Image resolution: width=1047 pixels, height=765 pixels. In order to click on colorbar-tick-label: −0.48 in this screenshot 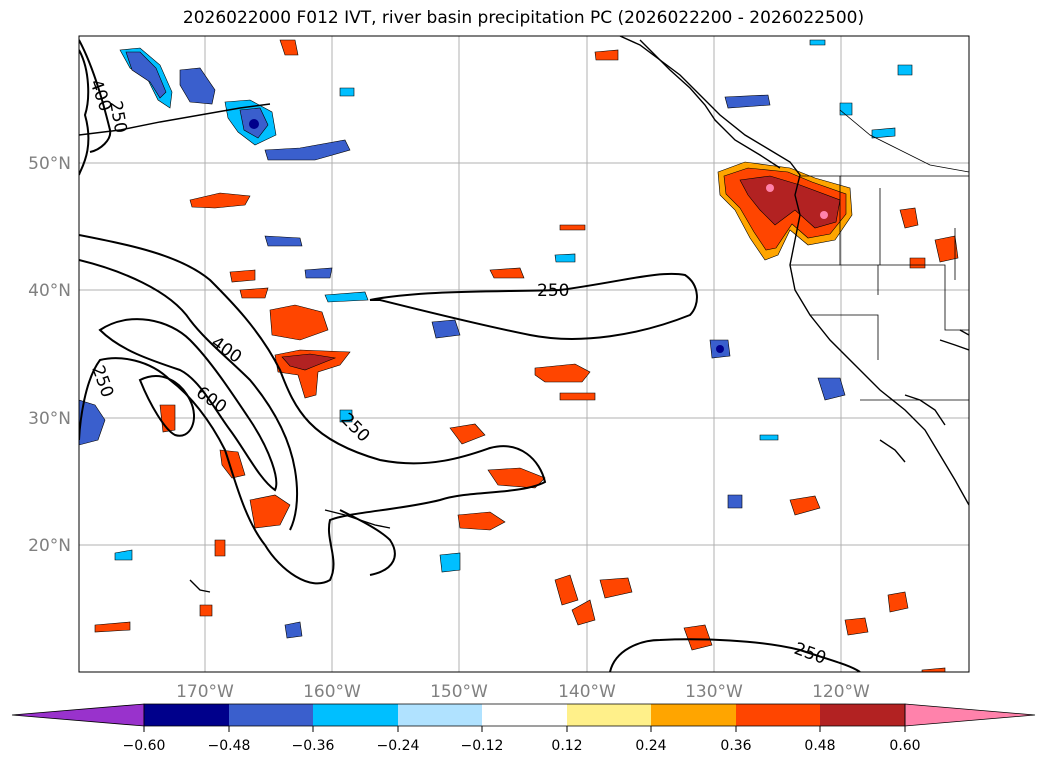, I will do `click(229, 746)`.